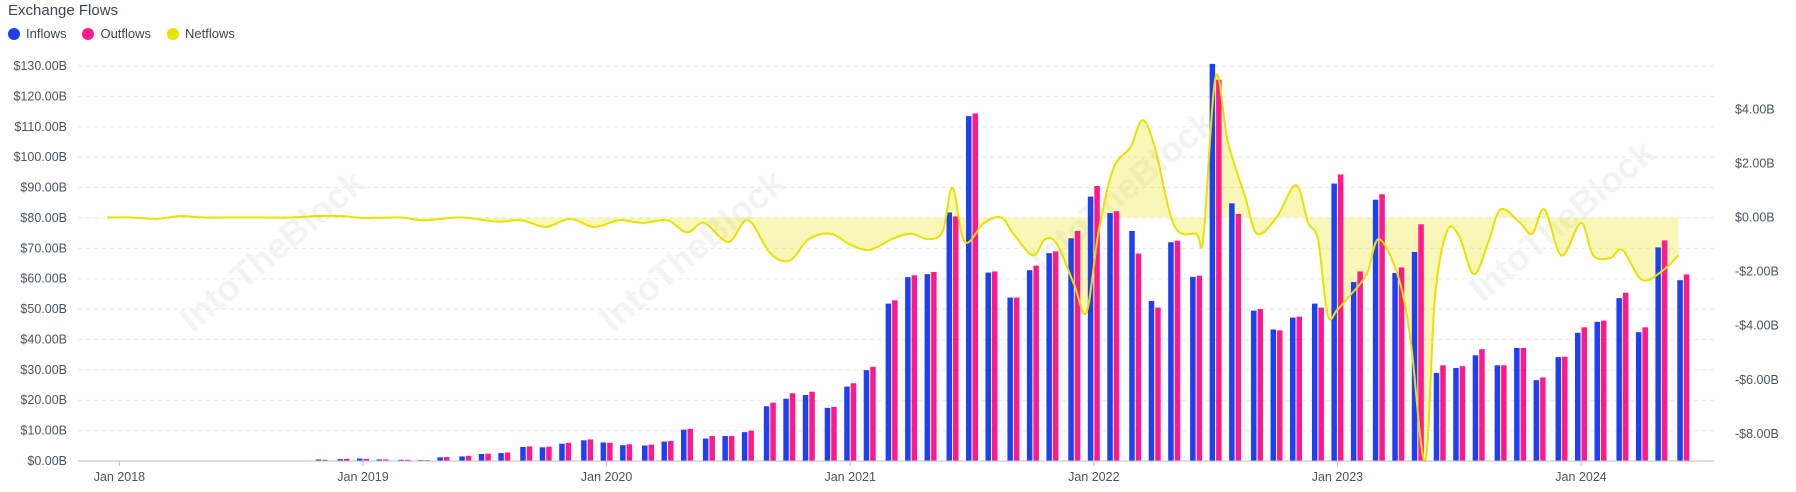 The width and height of the screenshot is (1796, 492). What do you see at coordinates (40, 66) in the screenshot?
I see `left-axis-tick-label: $130.00B` at bounding box center [40, 66].